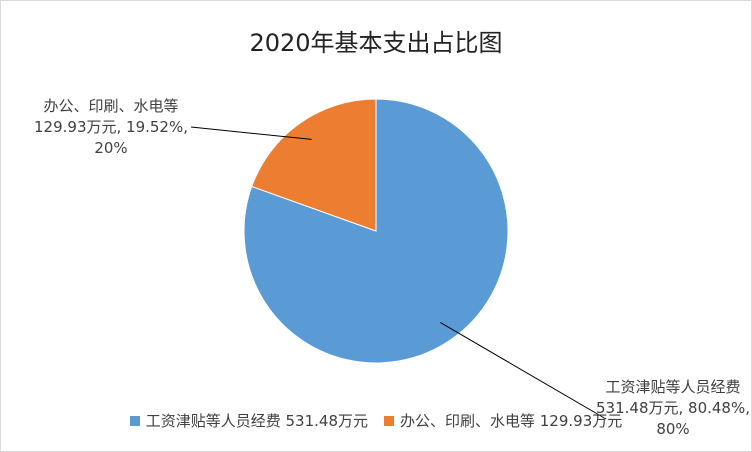  What do you see at coordinates (376, 43) in the screenshot?
I see `chart-title: 2020年基本支出占比图` at bounding box center [376, 43].